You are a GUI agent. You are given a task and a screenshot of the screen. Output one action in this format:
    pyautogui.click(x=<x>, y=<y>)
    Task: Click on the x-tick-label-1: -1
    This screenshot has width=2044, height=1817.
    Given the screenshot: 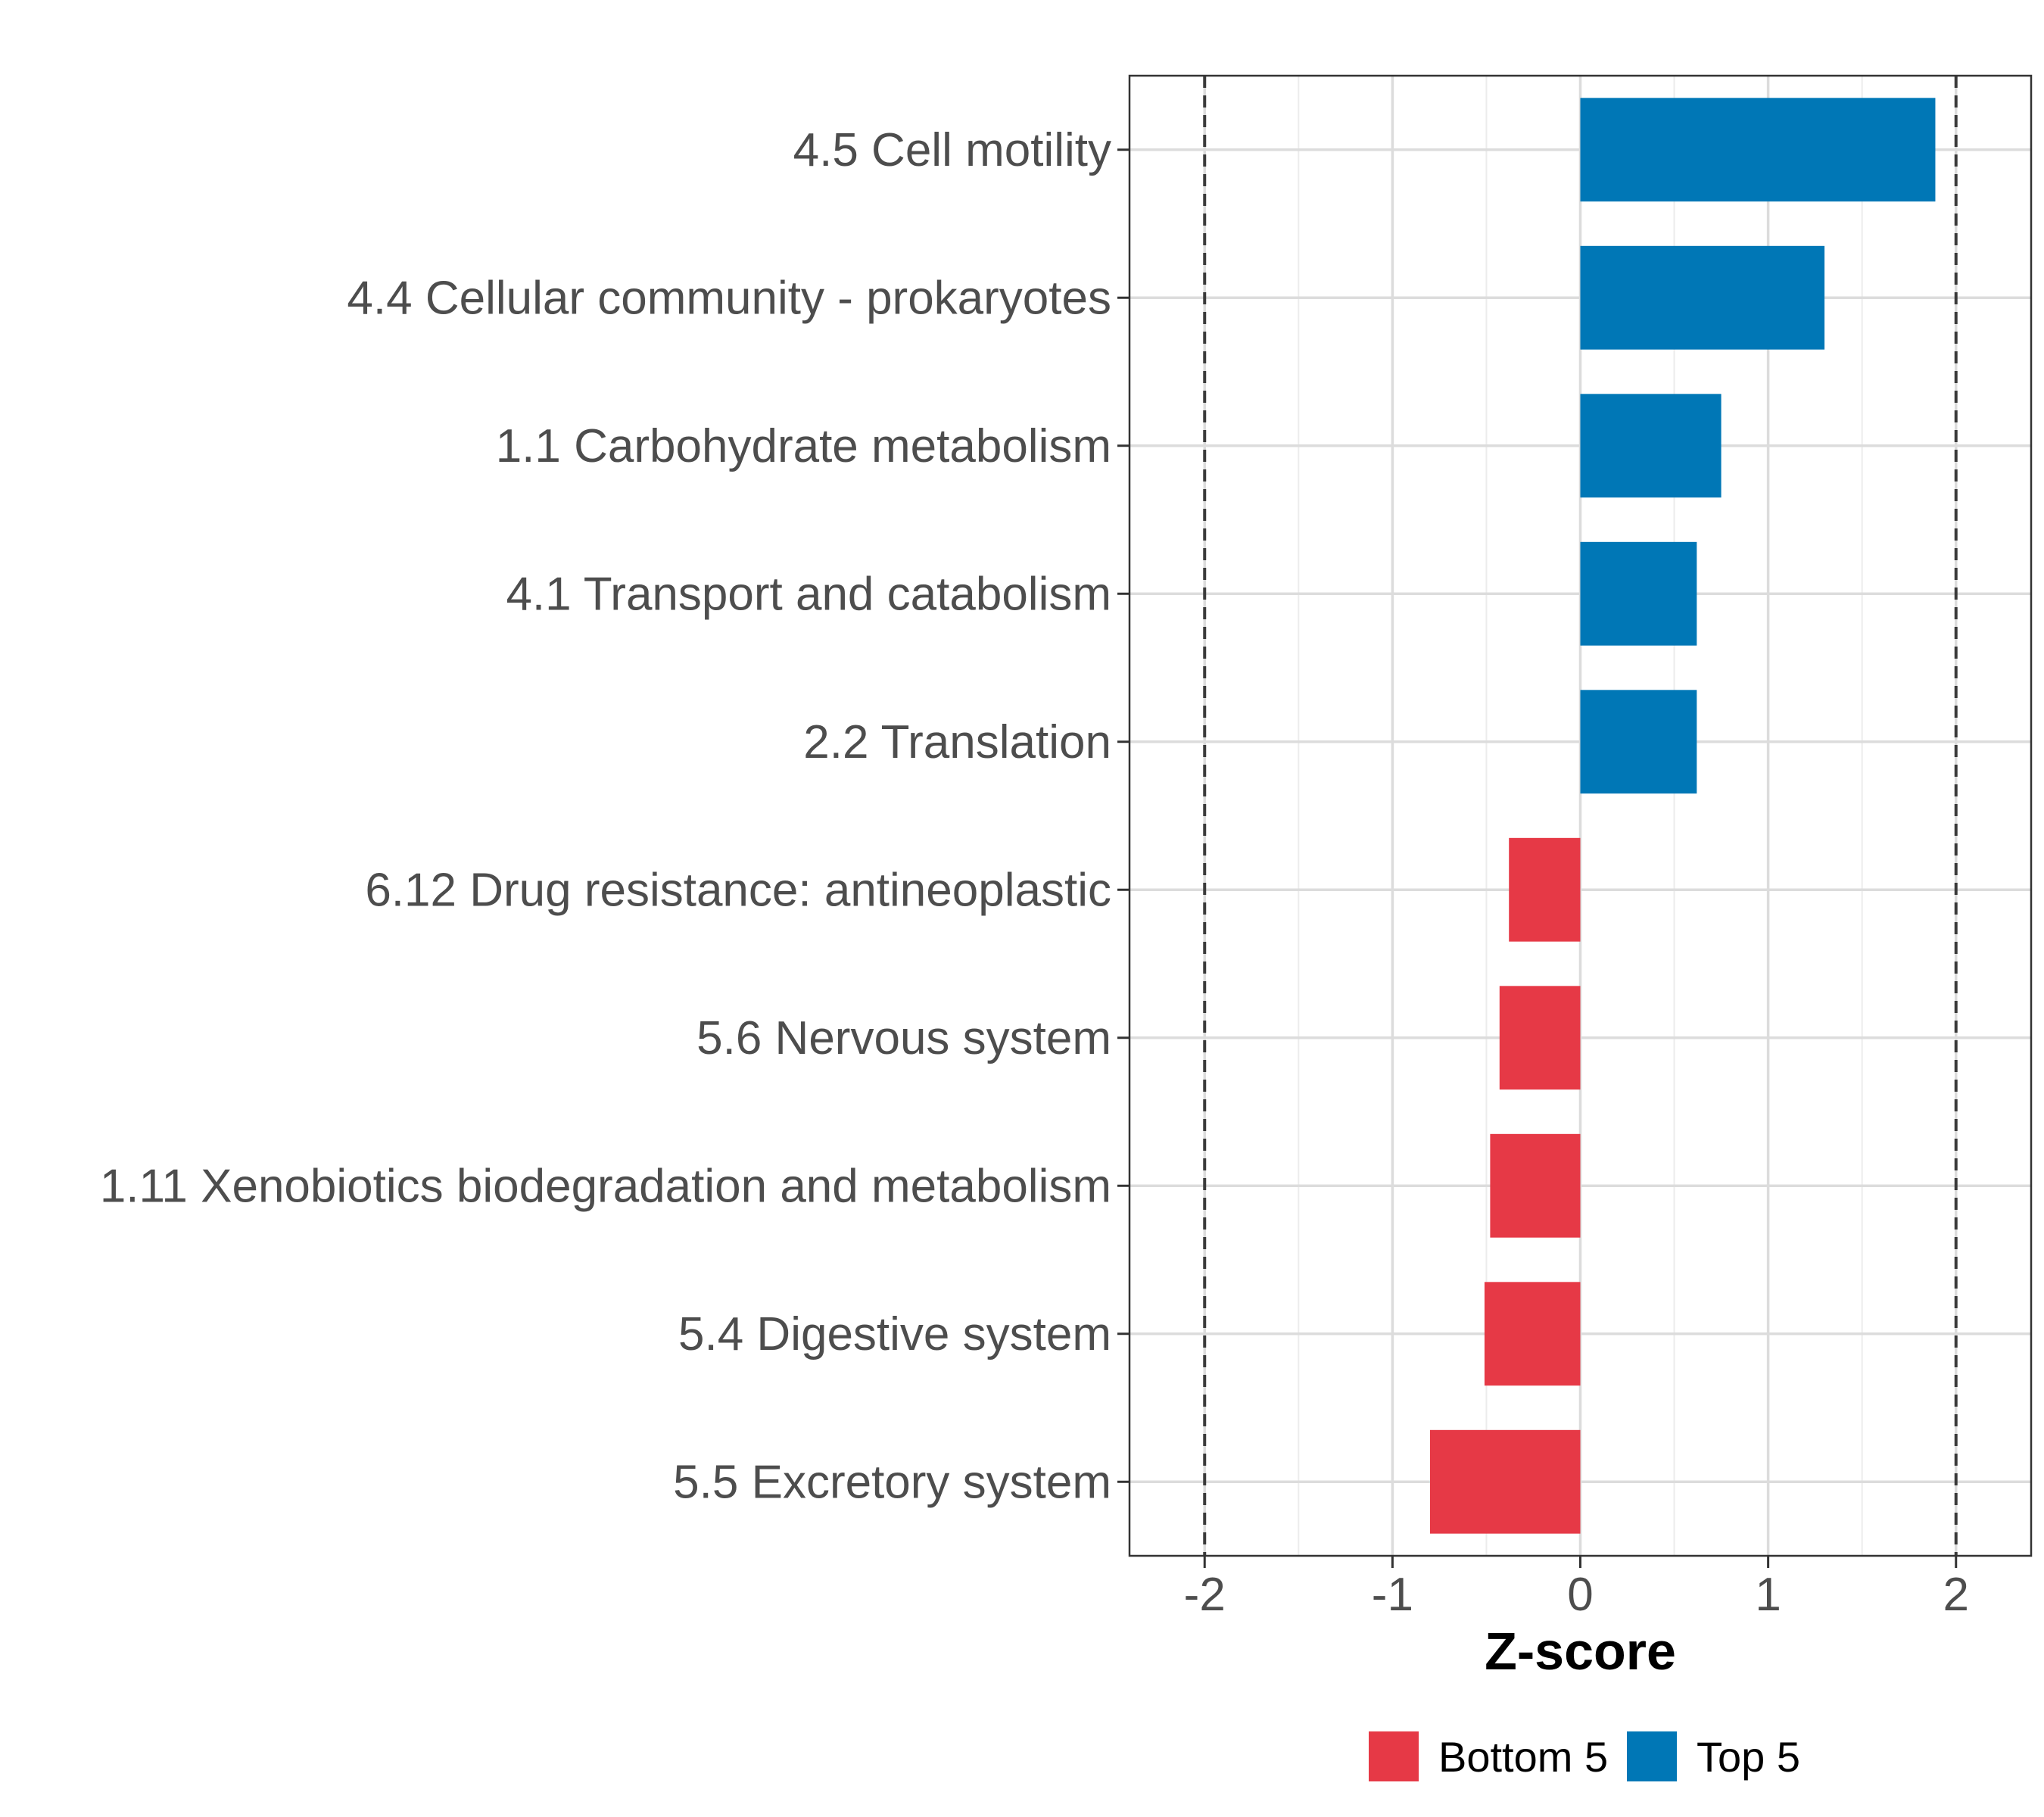 What is the action you would take?
    pyautogui.click(x=1392, y=1595)
    